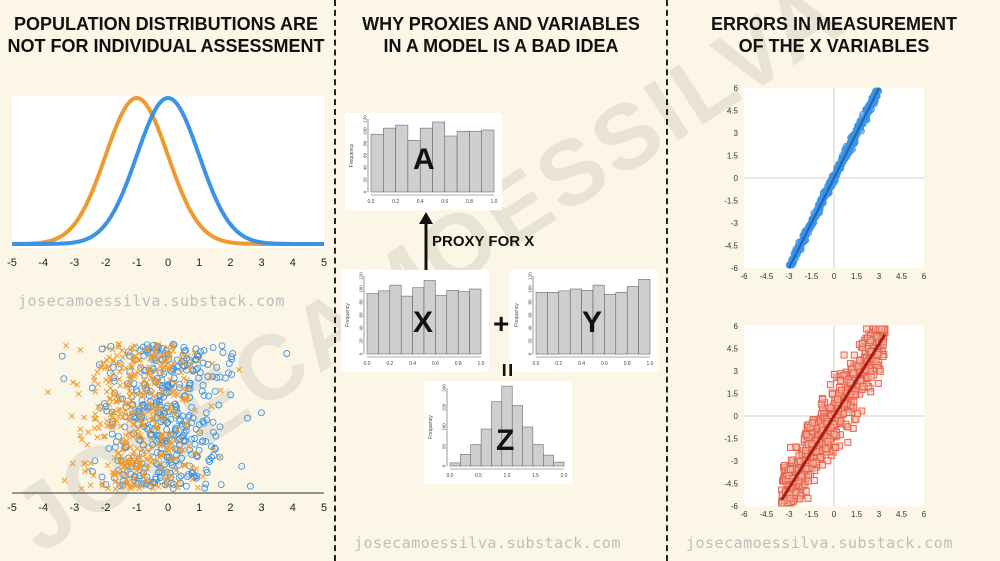 The height and width of the screenshot is (561, 1000). I want to click on strip-chart: -5 -4 -3 -2 -1 0 1 2 3 4 5, so click(167, 427).